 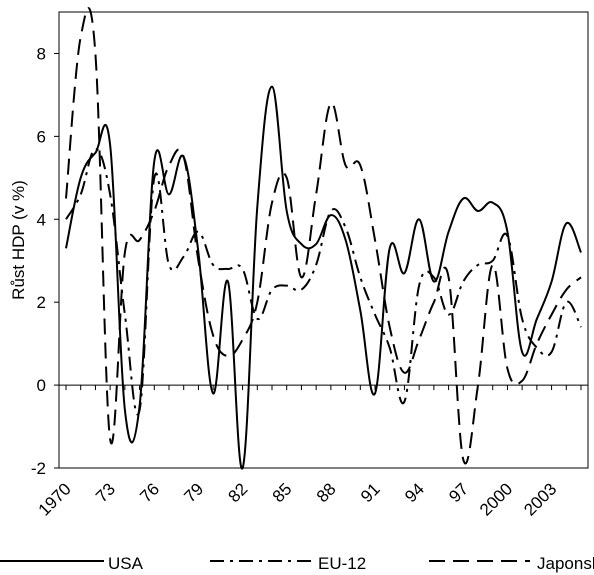 What do you see at coordinates (238, 492) in the screenshot?
I see `x-tick-label: 82` at bounding box center [238, 492].